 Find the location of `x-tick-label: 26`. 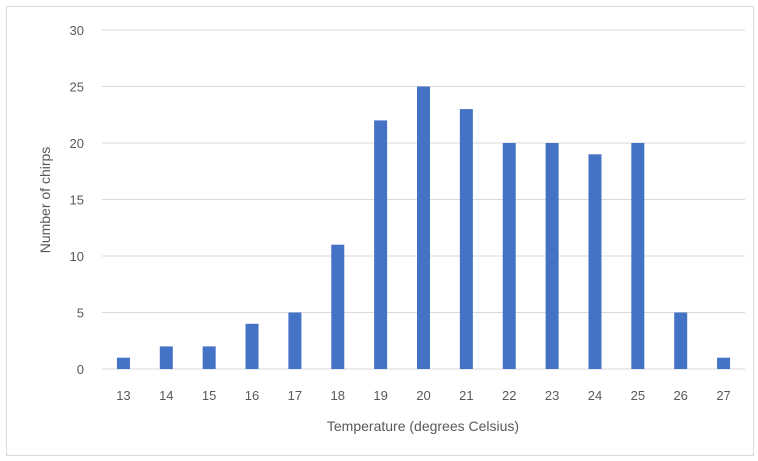

x-tick-label: 26 is located at coordinates (680, 395).